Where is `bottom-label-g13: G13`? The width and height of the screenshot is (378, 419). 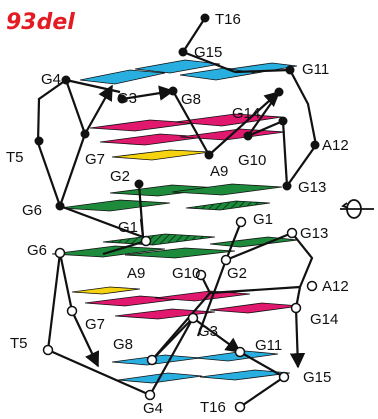 bottom-label-g13: G13 is located at coordinates (314, 233).